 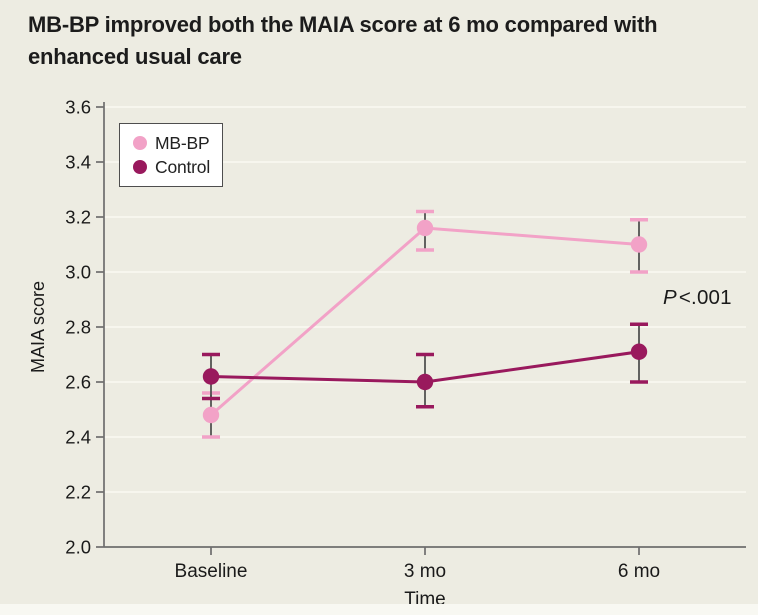 What do you see at coordinates (78, 437) in the screenshot?
I see `y-tick-label: 2.4` at bounding box center [78, 437].